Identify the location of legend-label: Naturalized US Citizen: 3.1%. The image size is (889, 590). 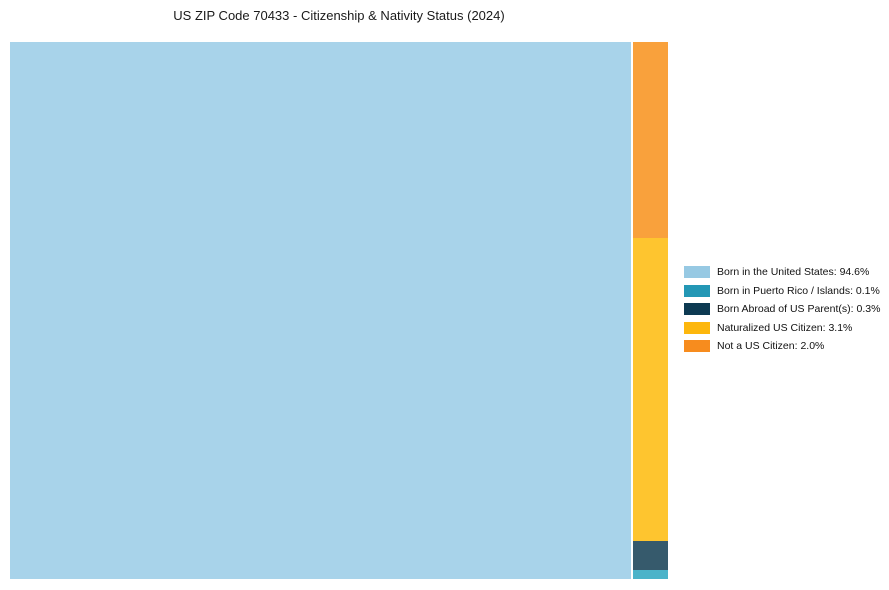
(785, 327).